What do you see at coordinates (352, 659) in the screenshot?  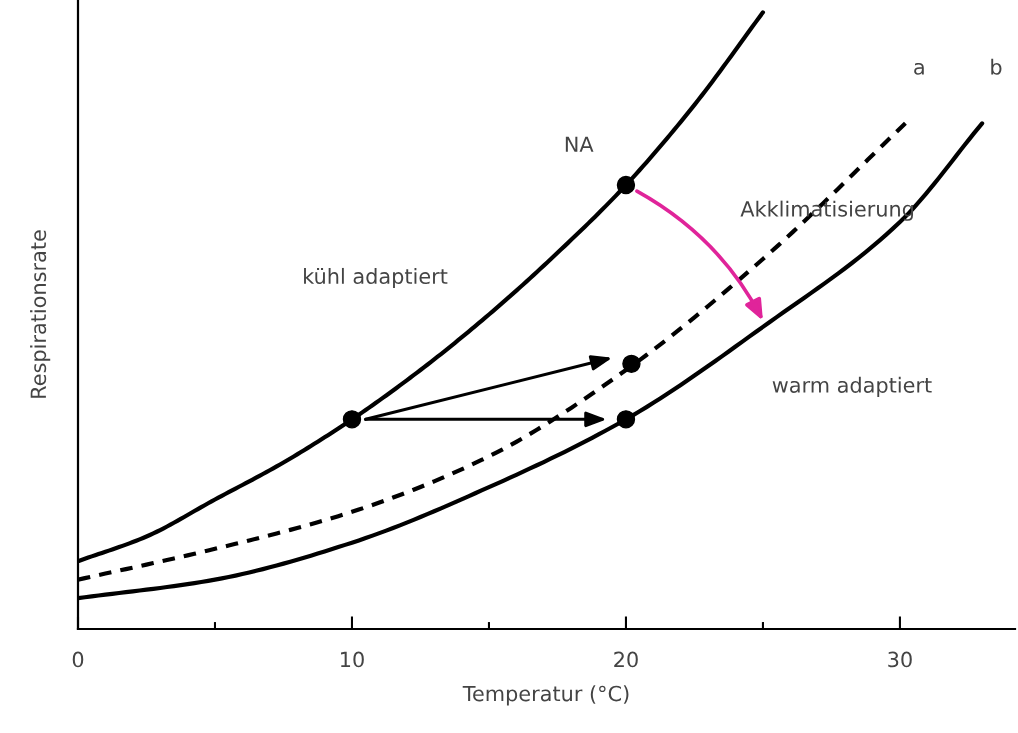 I see `x-tick-label: 10` at bounding box center [352, 659].